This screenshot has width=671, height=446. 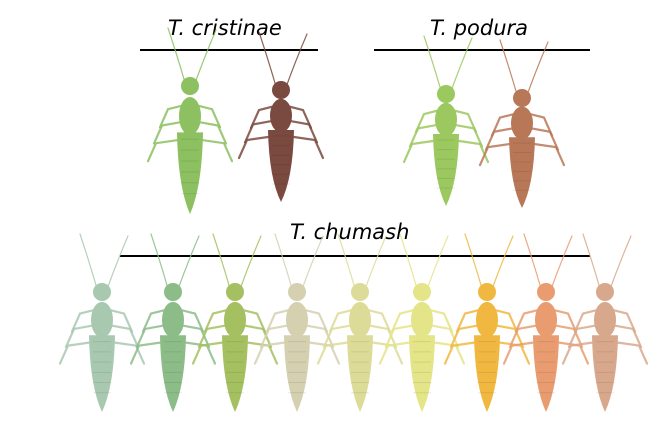 I want to click on insect-t-podura-brown, so click(x=522, y=123).